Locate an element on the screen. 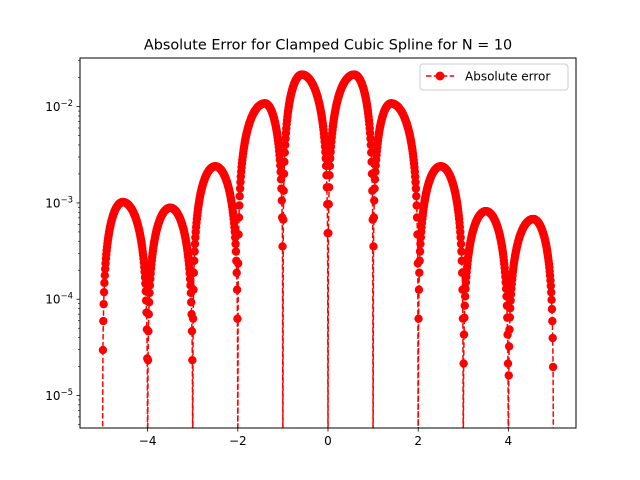  legend-box is located at coordinates (494, 77).